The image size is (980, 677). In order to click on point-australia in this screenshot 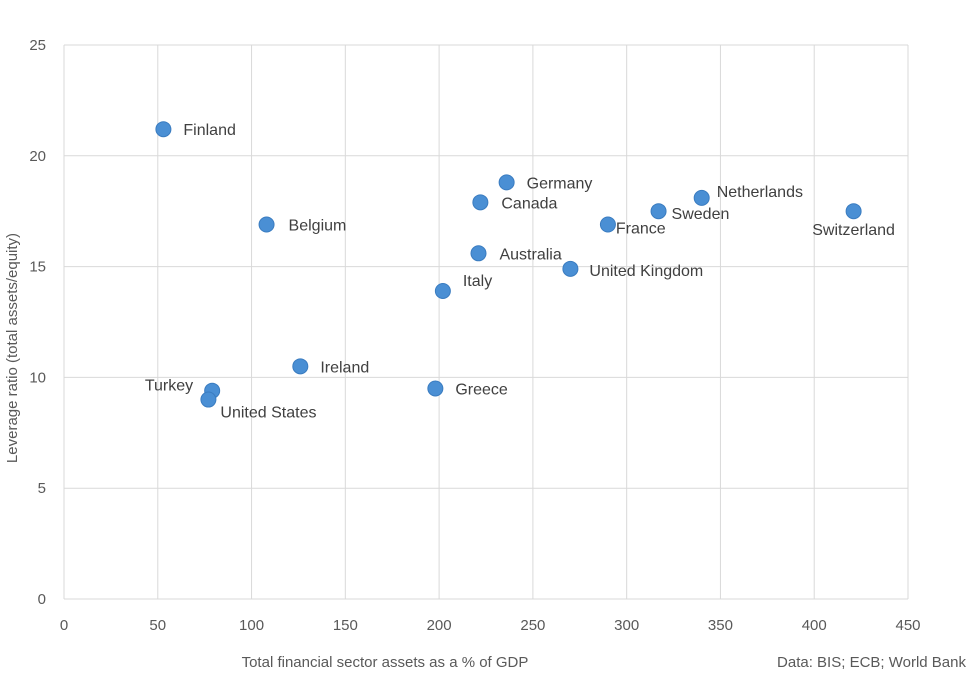, I will do `click(478, 253)`.